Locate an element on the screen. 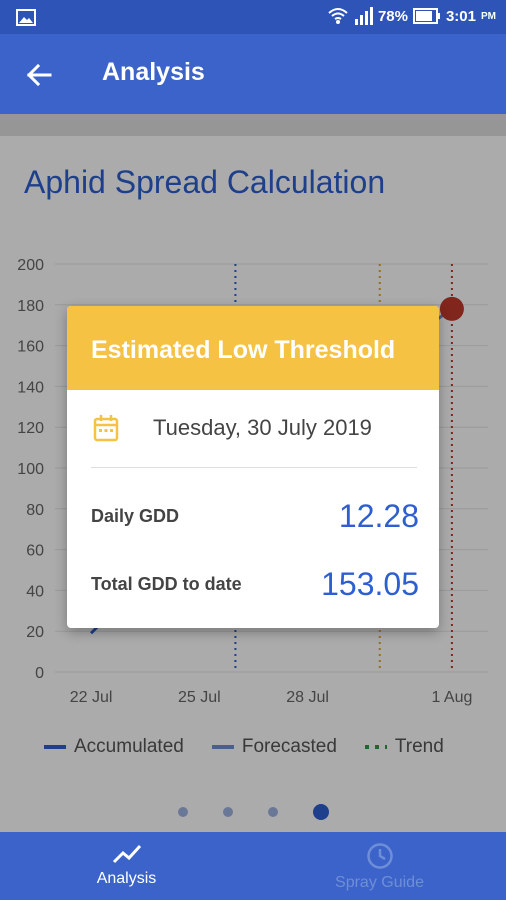  legend-trend: Trend is located at coordinates (404, 747).